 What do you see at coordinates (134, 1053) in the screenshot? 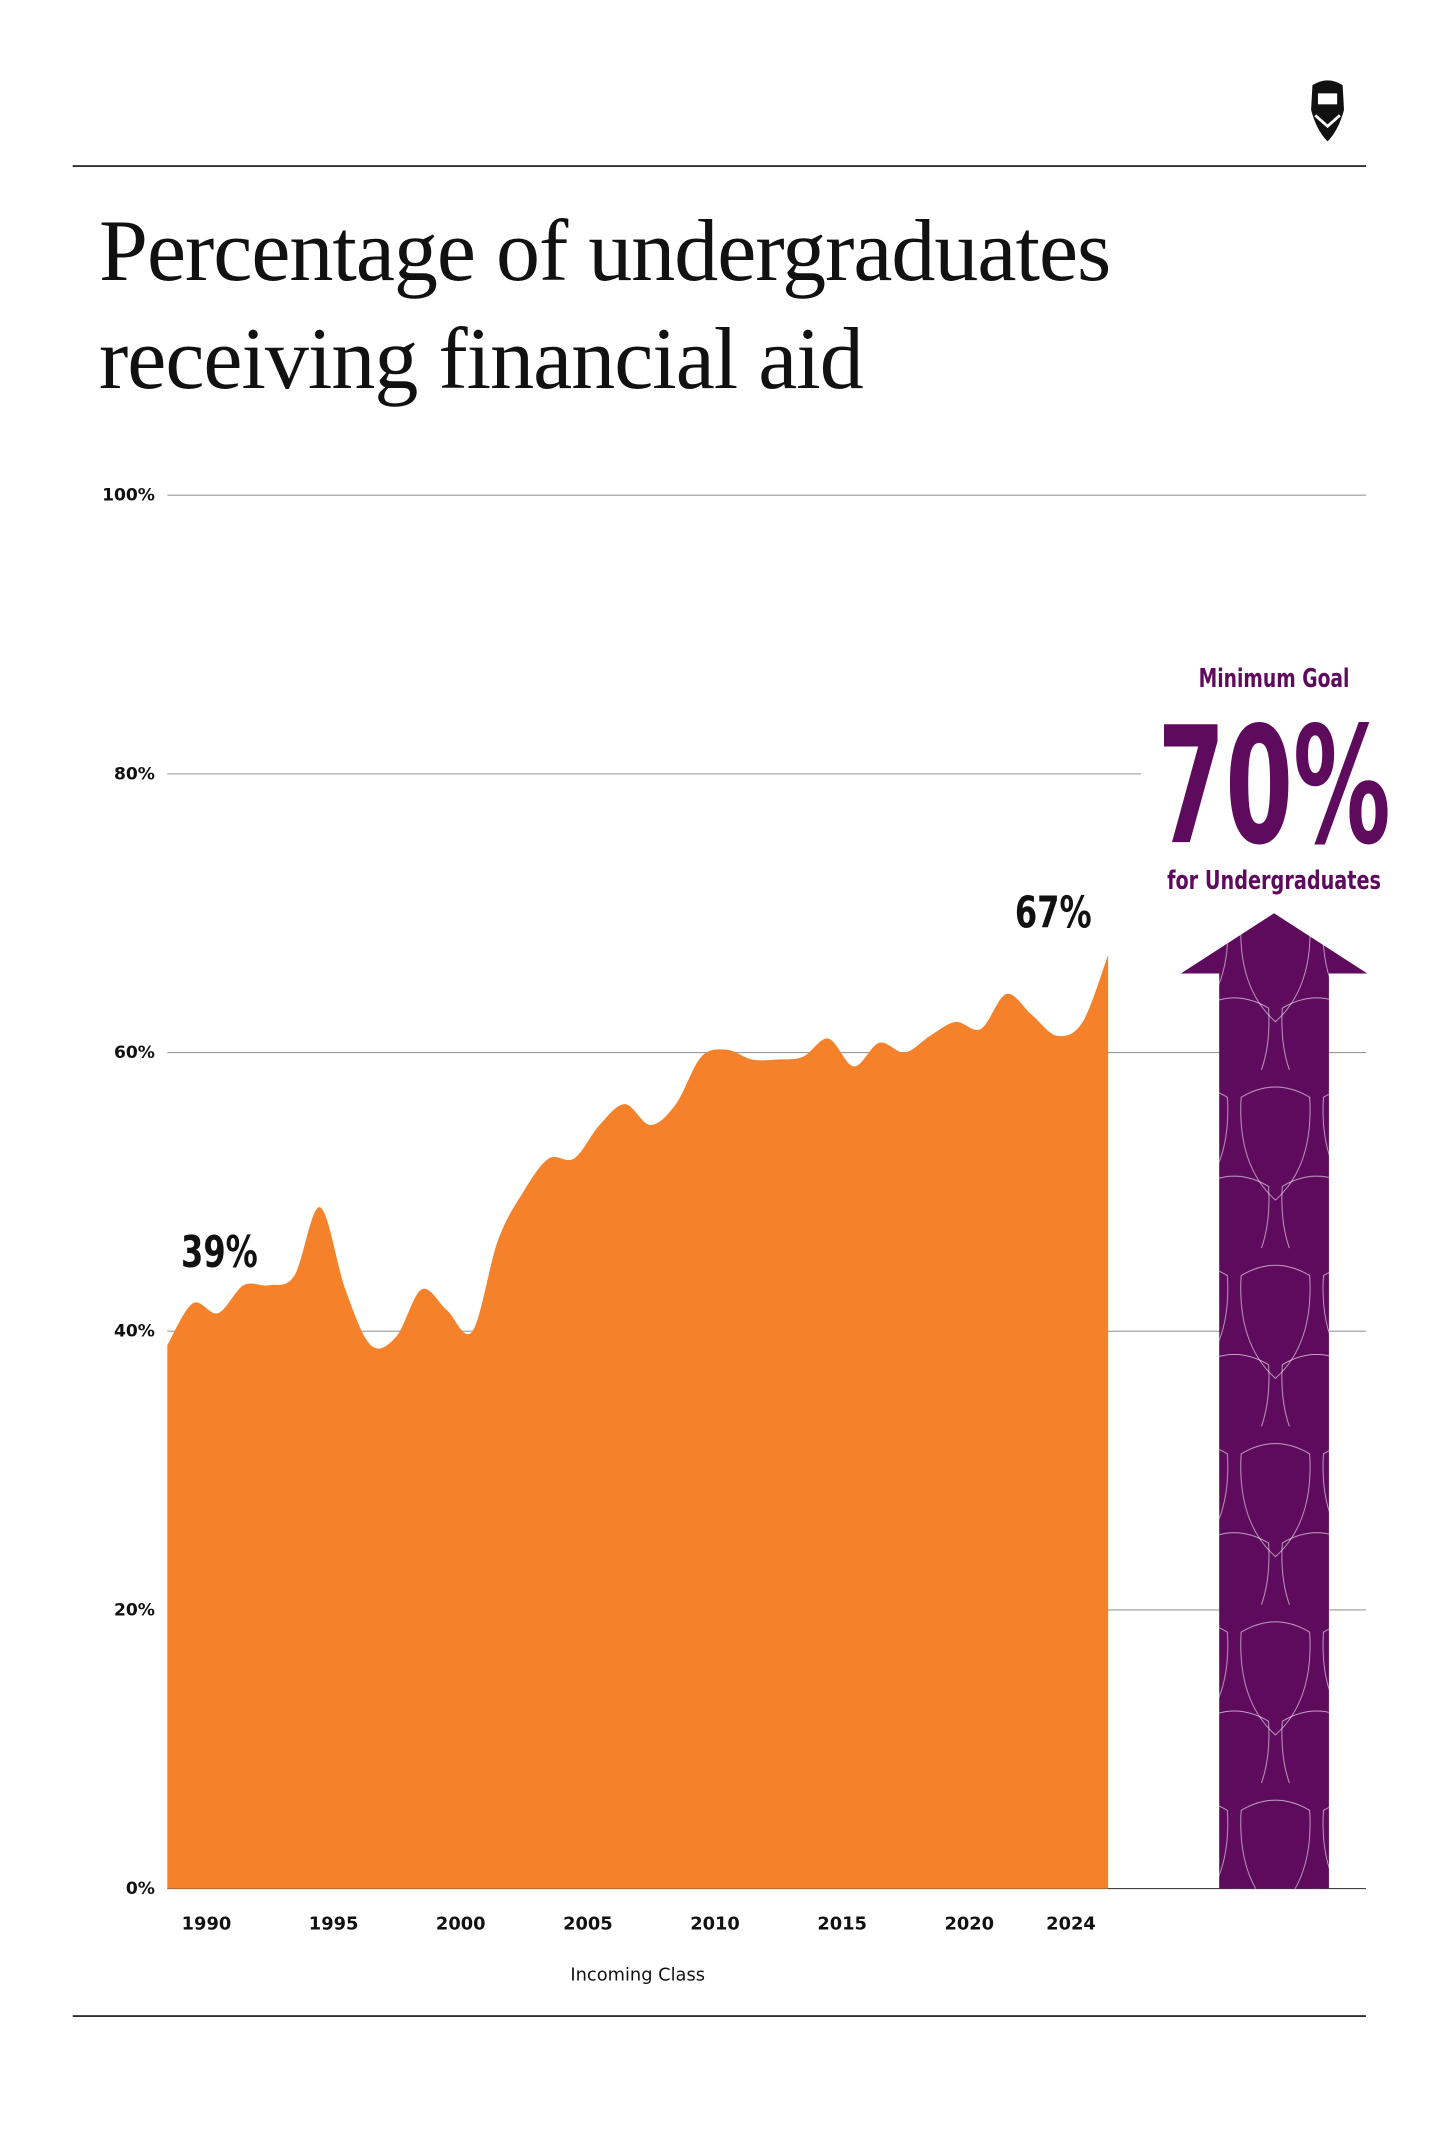
I see `y-tick-label: 60%` at bounding box center [134, 1053].